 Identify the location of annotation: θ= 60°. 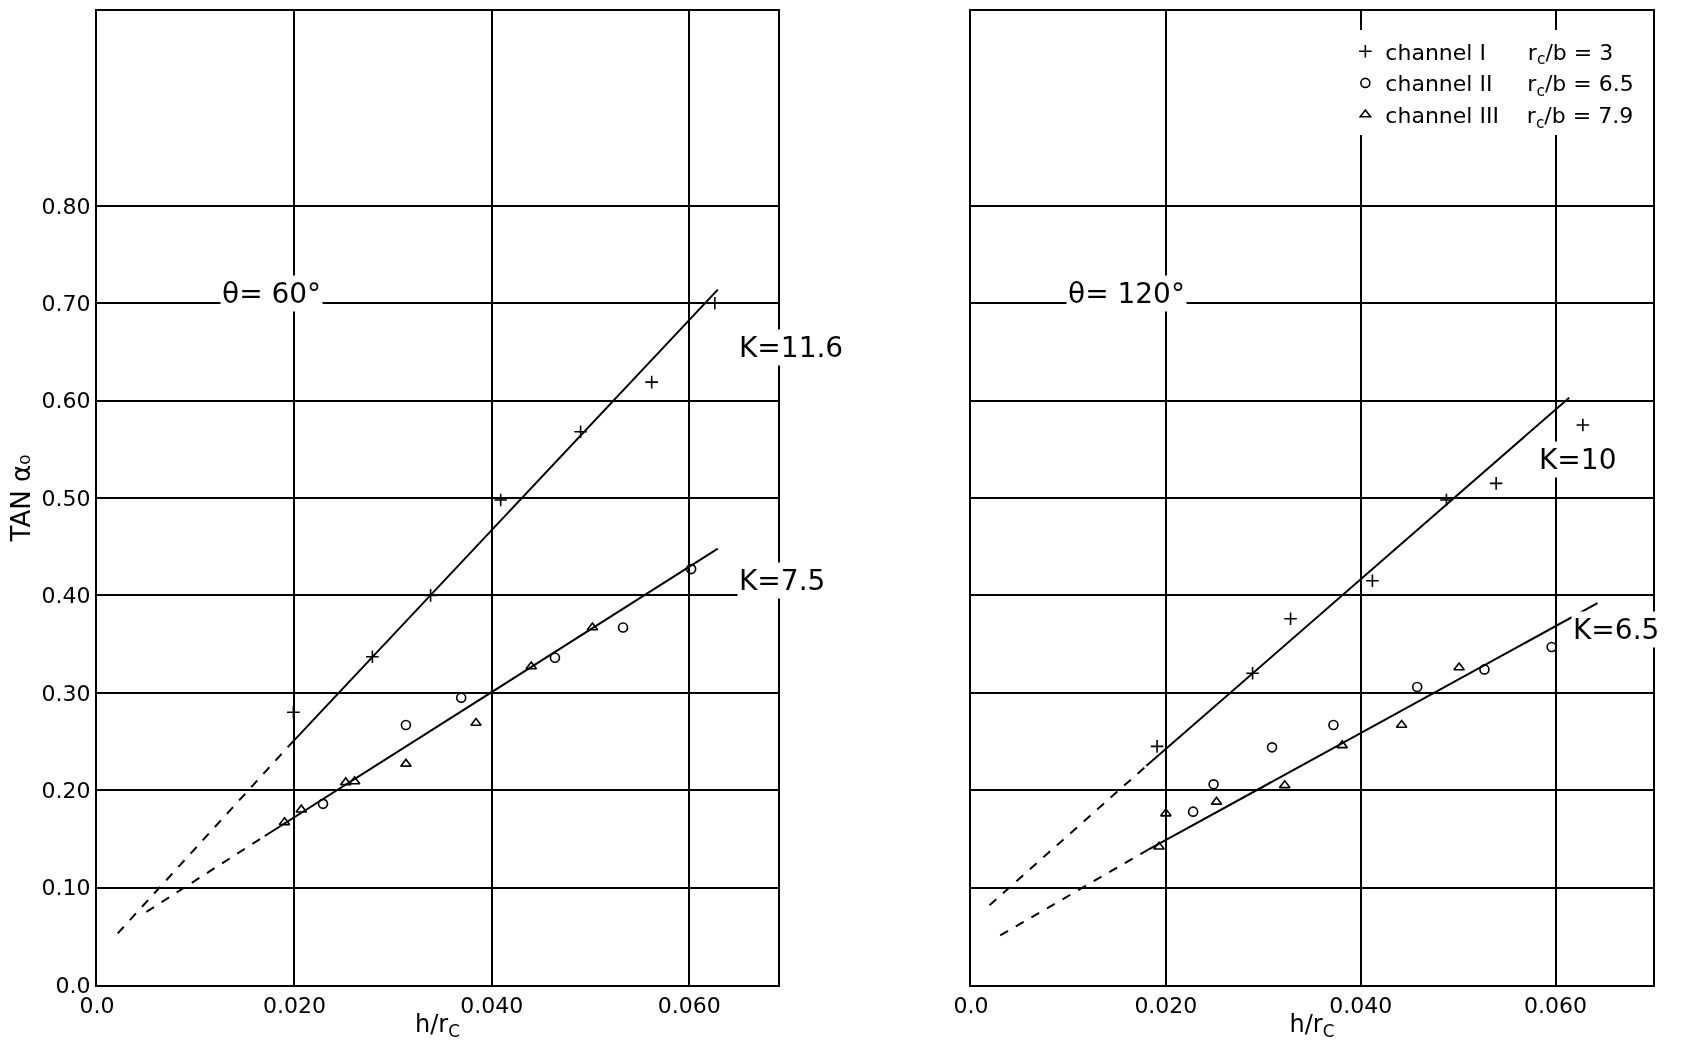
(272, 293).